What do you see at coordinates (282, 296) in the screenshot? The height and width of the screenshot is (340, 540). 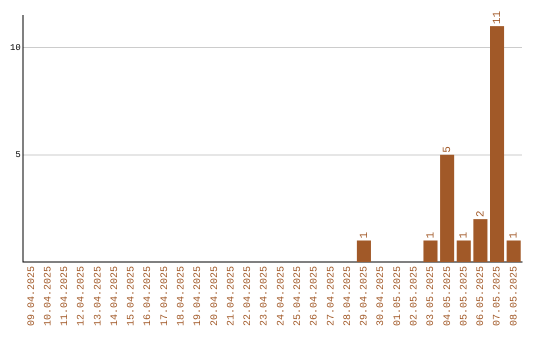 I see `x-tick-label: 24.04.2025` at bounding box center [282, 296].